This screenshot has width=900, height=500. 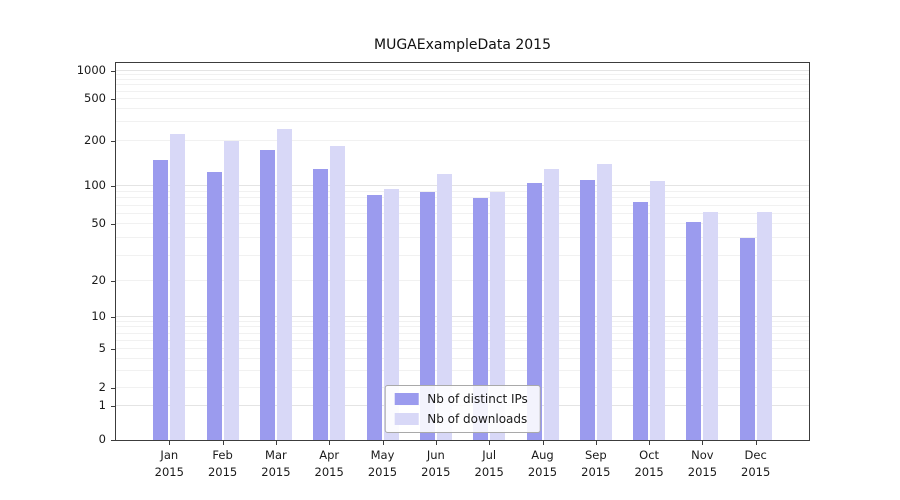 I want to click on x-tick-label: Jun 2015, so click(x=436, y=464).